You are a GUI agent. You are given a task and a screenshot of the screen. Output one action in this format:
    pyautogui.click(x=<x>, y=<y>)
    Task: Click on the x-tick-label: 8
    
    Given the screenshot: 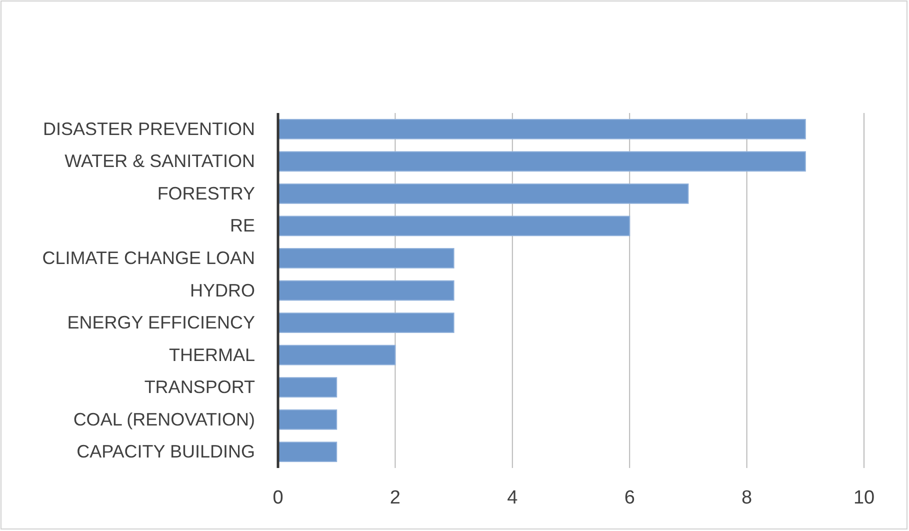 What is the action you would take?
    pyautogui.click(x=747, y=497)
    